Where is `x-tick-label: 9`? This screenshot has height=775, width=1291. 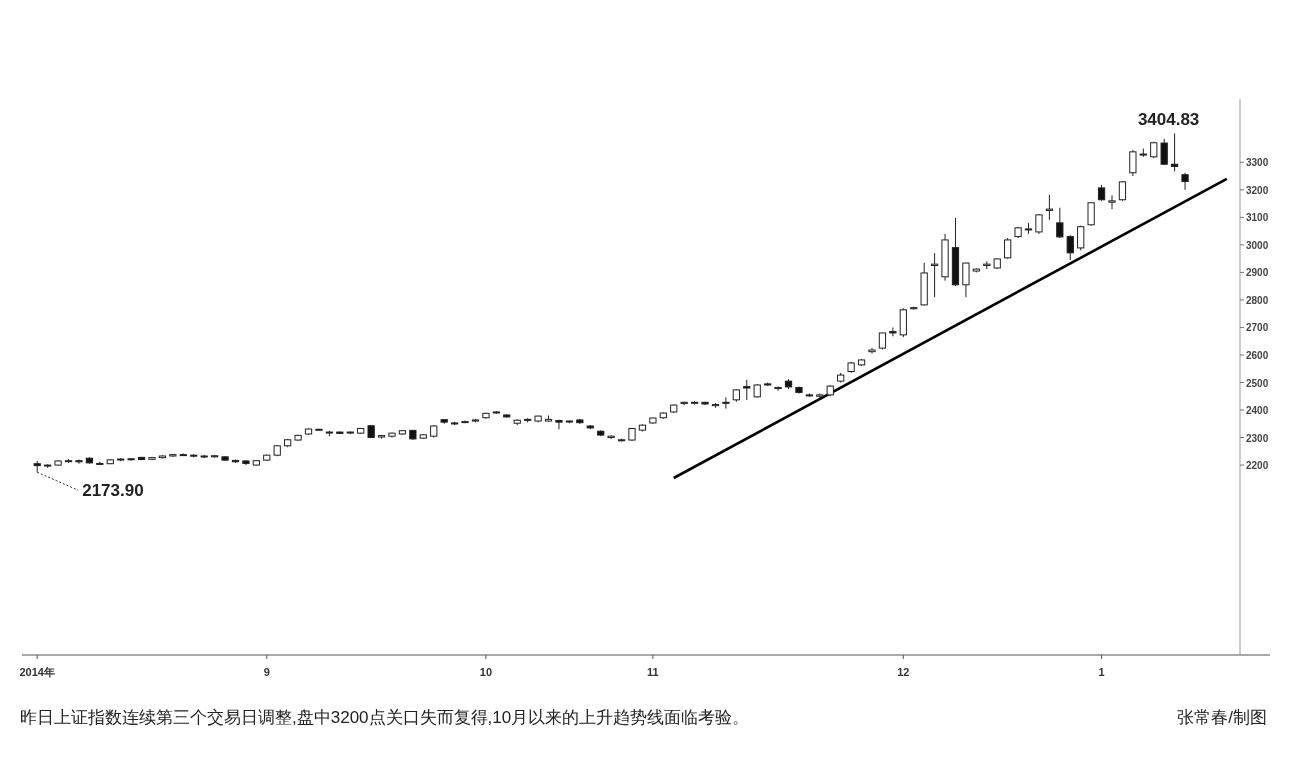 x-tick-label: 9 is located at coordinates (266, 672).